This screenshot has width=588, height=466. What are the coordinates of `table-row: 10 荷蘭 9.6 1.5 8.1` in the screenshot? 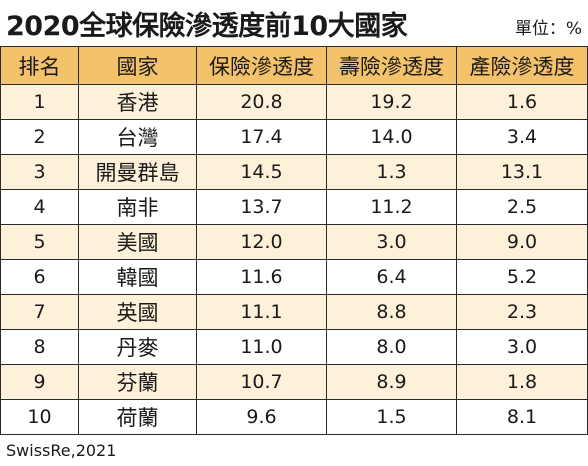 It's located at (294, 417).